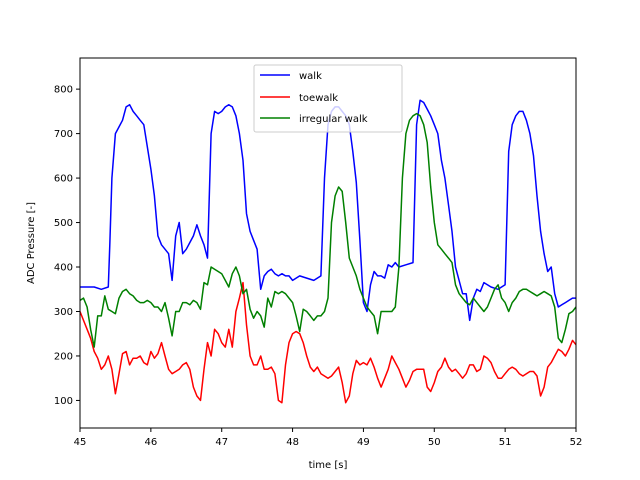  What do you see at coordinates (434, 442) in the screenshot?
I see `x-tick-label: 50` at bounding box center [434, 442].